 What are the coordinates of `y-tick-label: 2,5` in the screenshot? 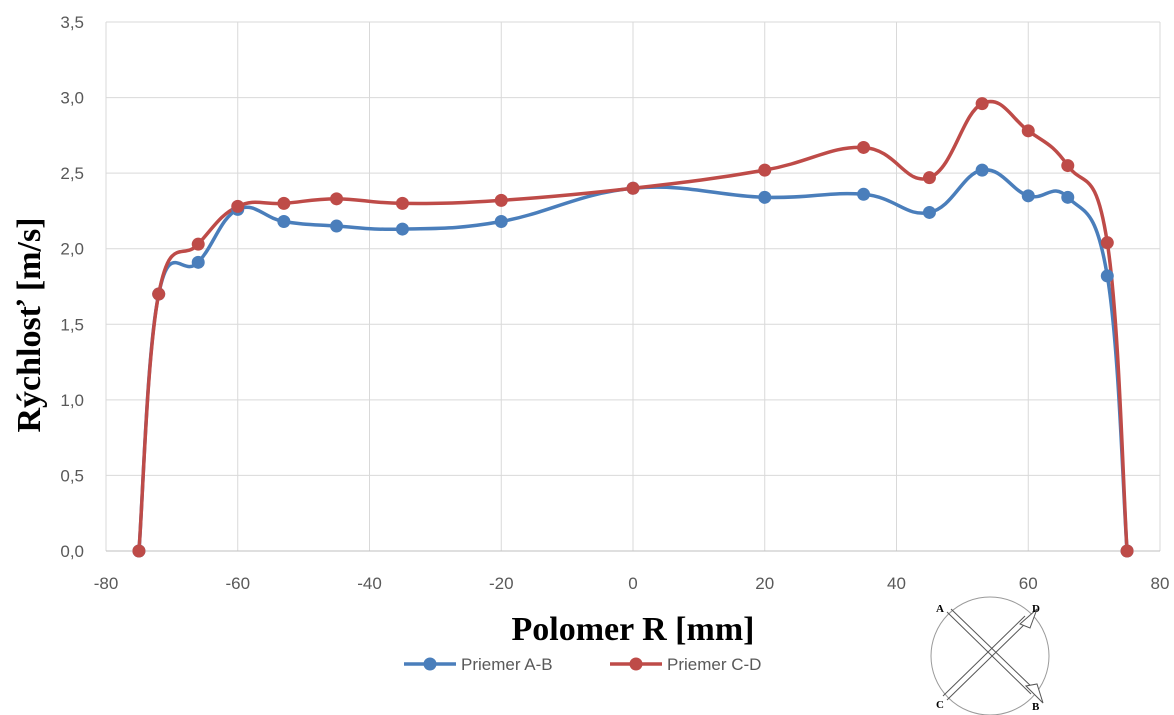 It's located at (72, 173).